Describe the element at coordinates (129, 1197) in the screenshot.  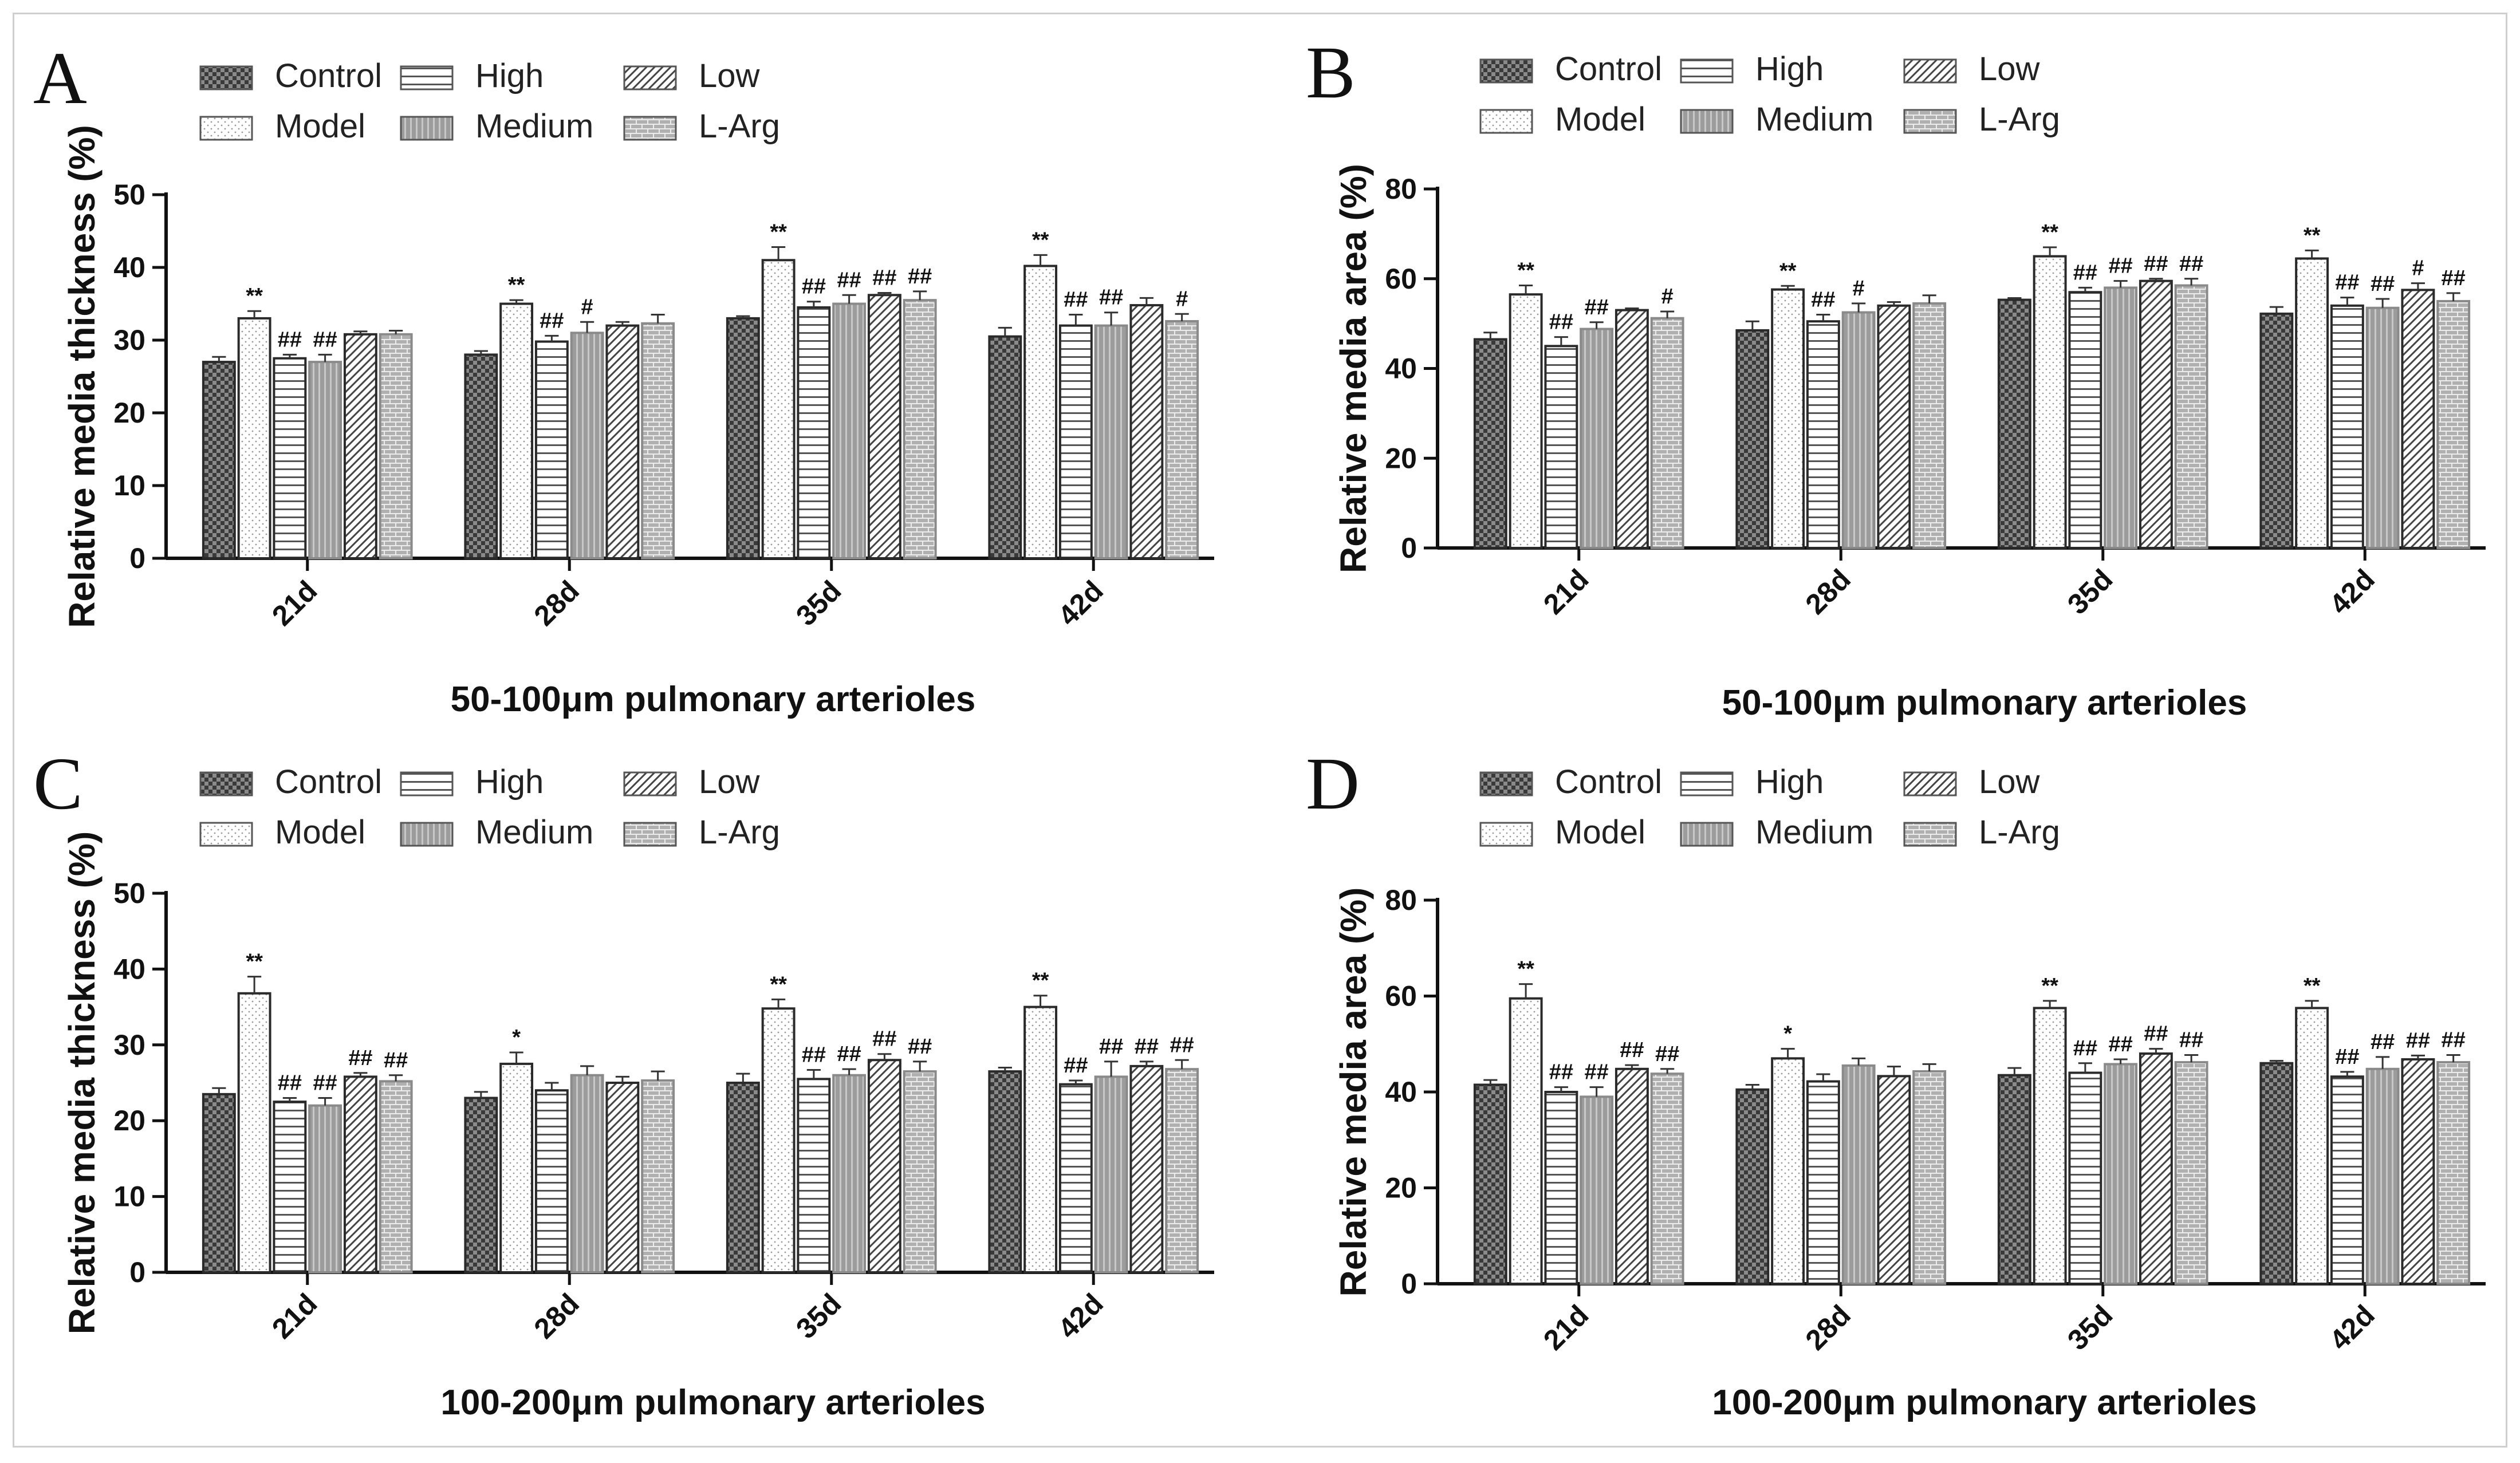
I see `y-tick-label: 10` at that location.